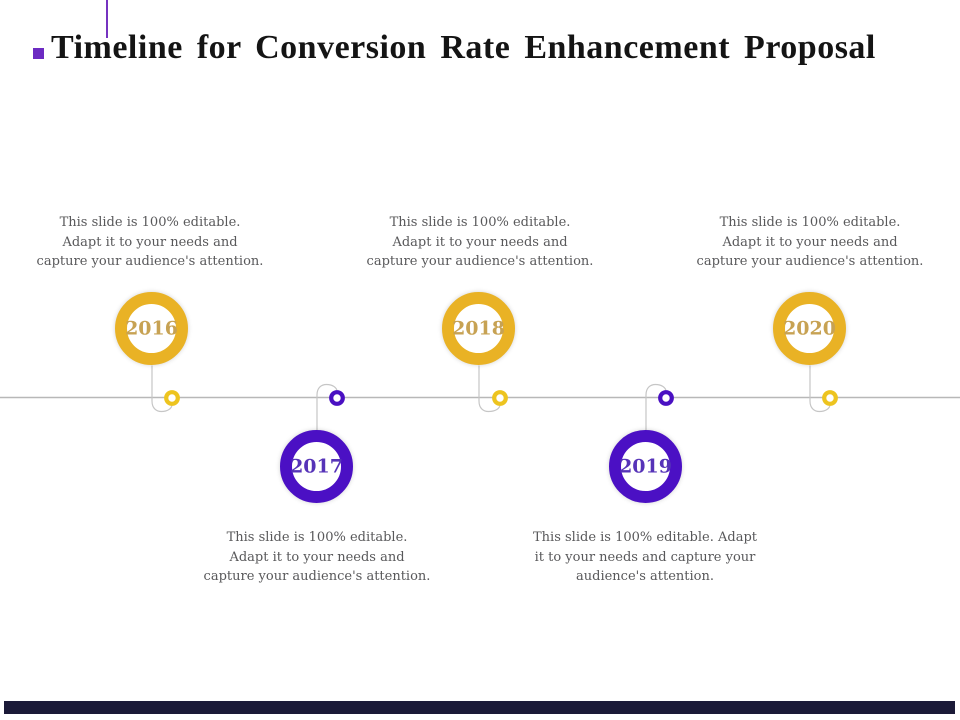 The width and height of the screenshot is (960, 720). What do you see at coordinates (162, 389) in the screenshot?
I see `connector-2016` at bounding box center [162, 389].